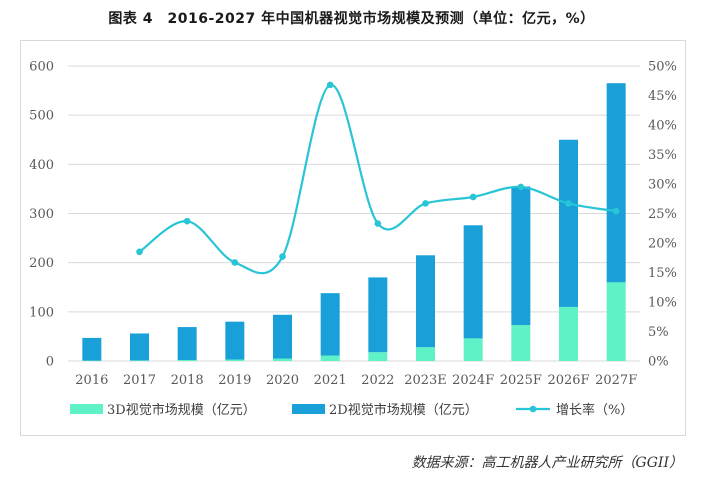  What do you see at coordinates (41, 263) in the screenshot?
I see `y-left-tick-label: 200` at bounding box center [41, 263].